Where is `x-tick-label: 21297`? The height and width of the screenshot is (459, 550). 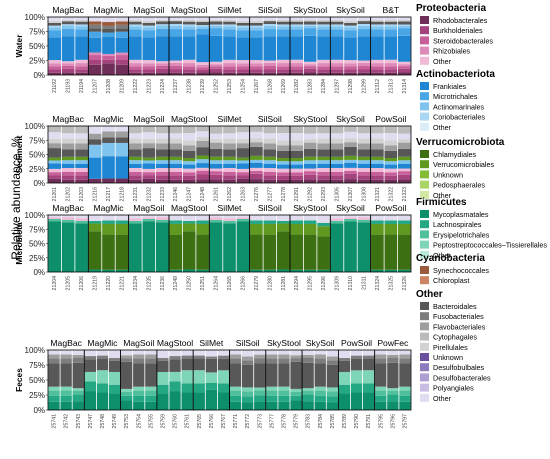 x-tick-label: 21297 is located at coordinates (338, 86).